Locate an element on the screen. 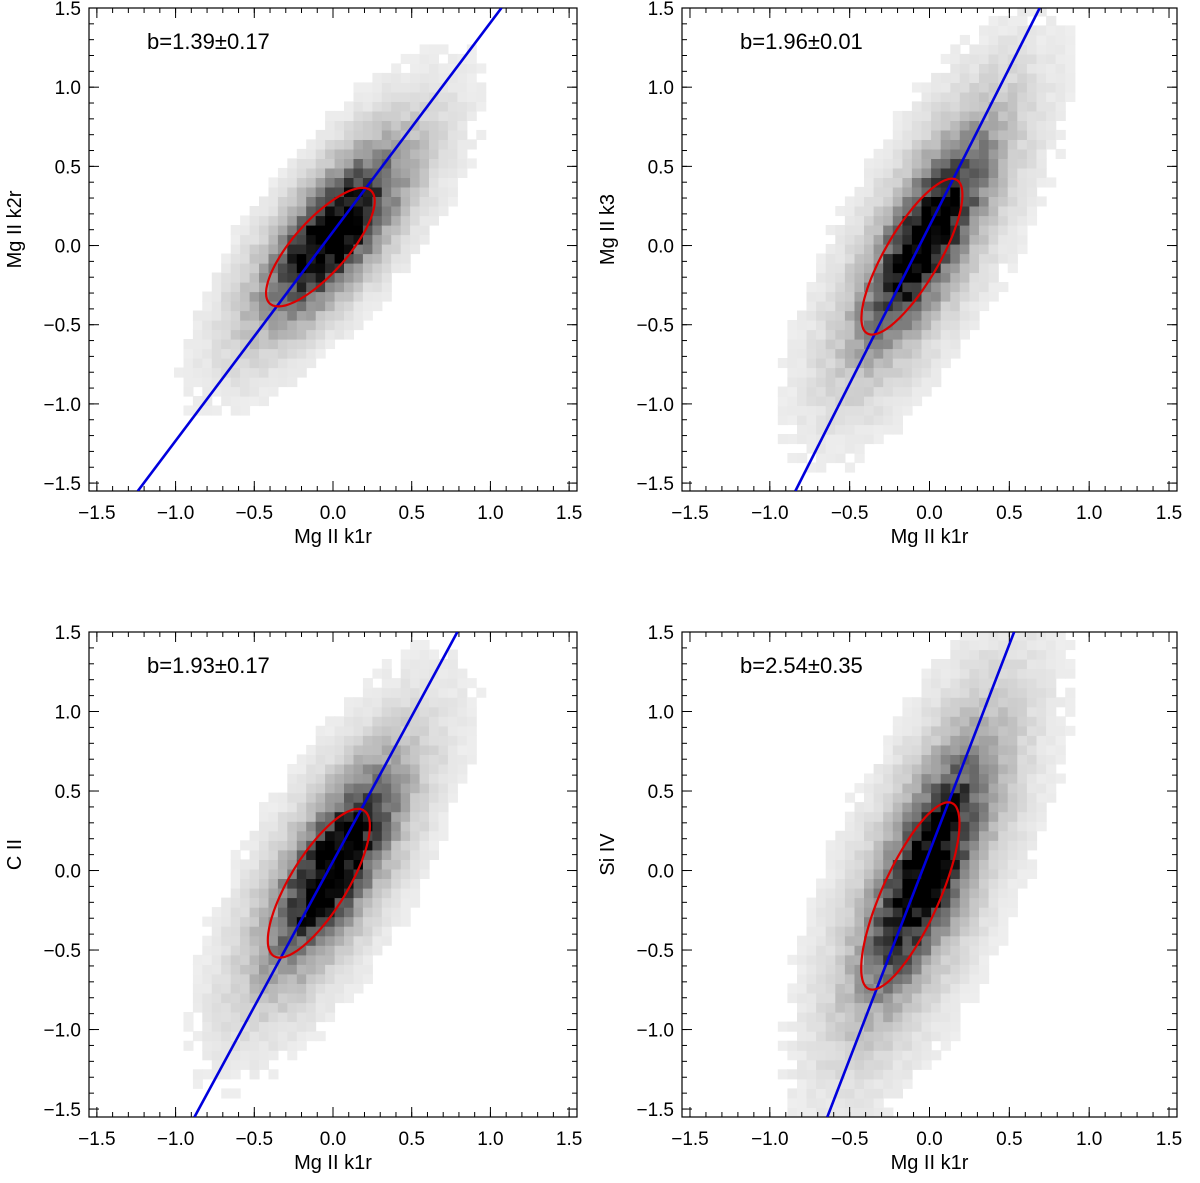  regression-fit-line is located at coordinates (319, 249).